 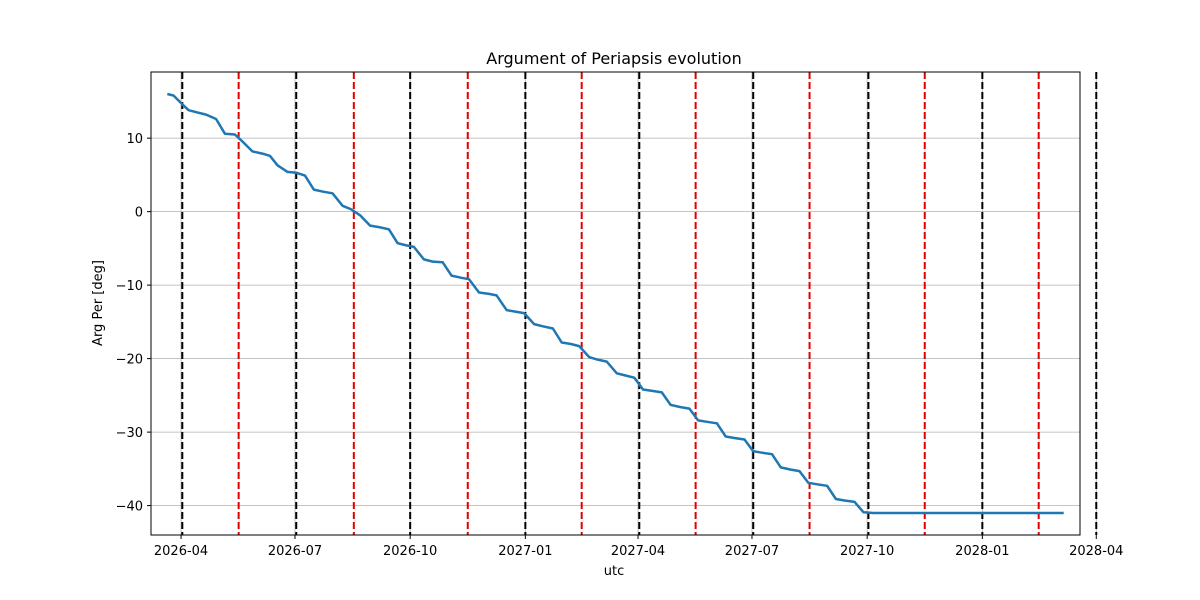 I want to click on y-tick-label: 10, so click(x=134, y=139).